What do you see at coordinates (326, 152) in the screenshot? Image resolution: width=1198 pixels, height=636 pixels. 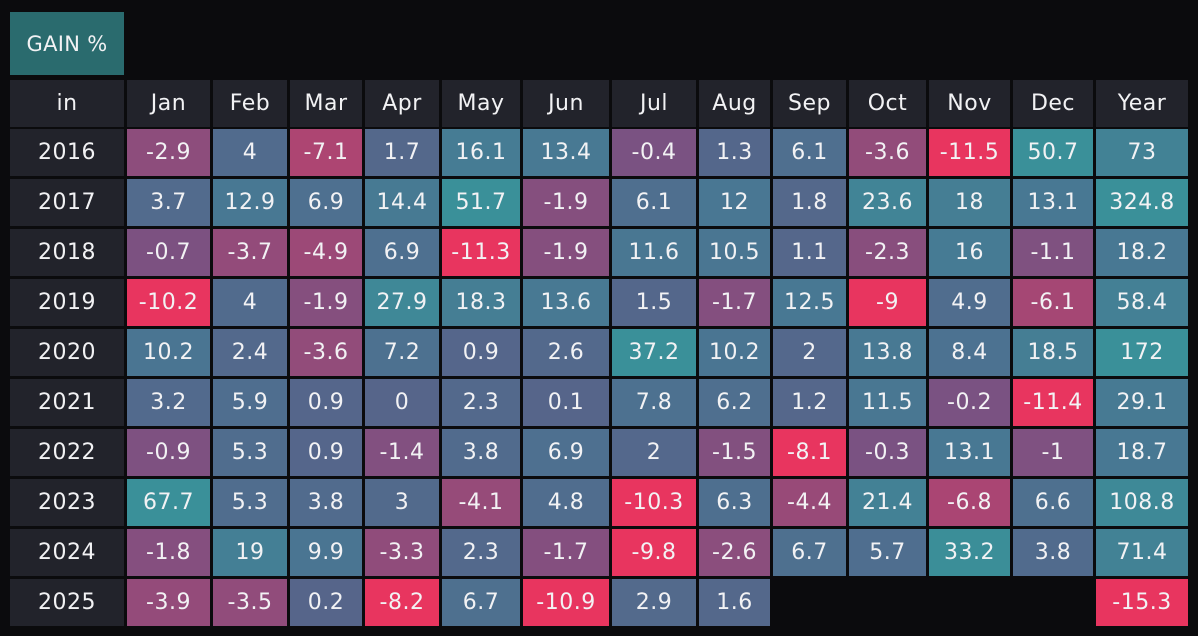 I see `heatmap-cell-2016-mar: -7.1` at bounding box center [326, 152].